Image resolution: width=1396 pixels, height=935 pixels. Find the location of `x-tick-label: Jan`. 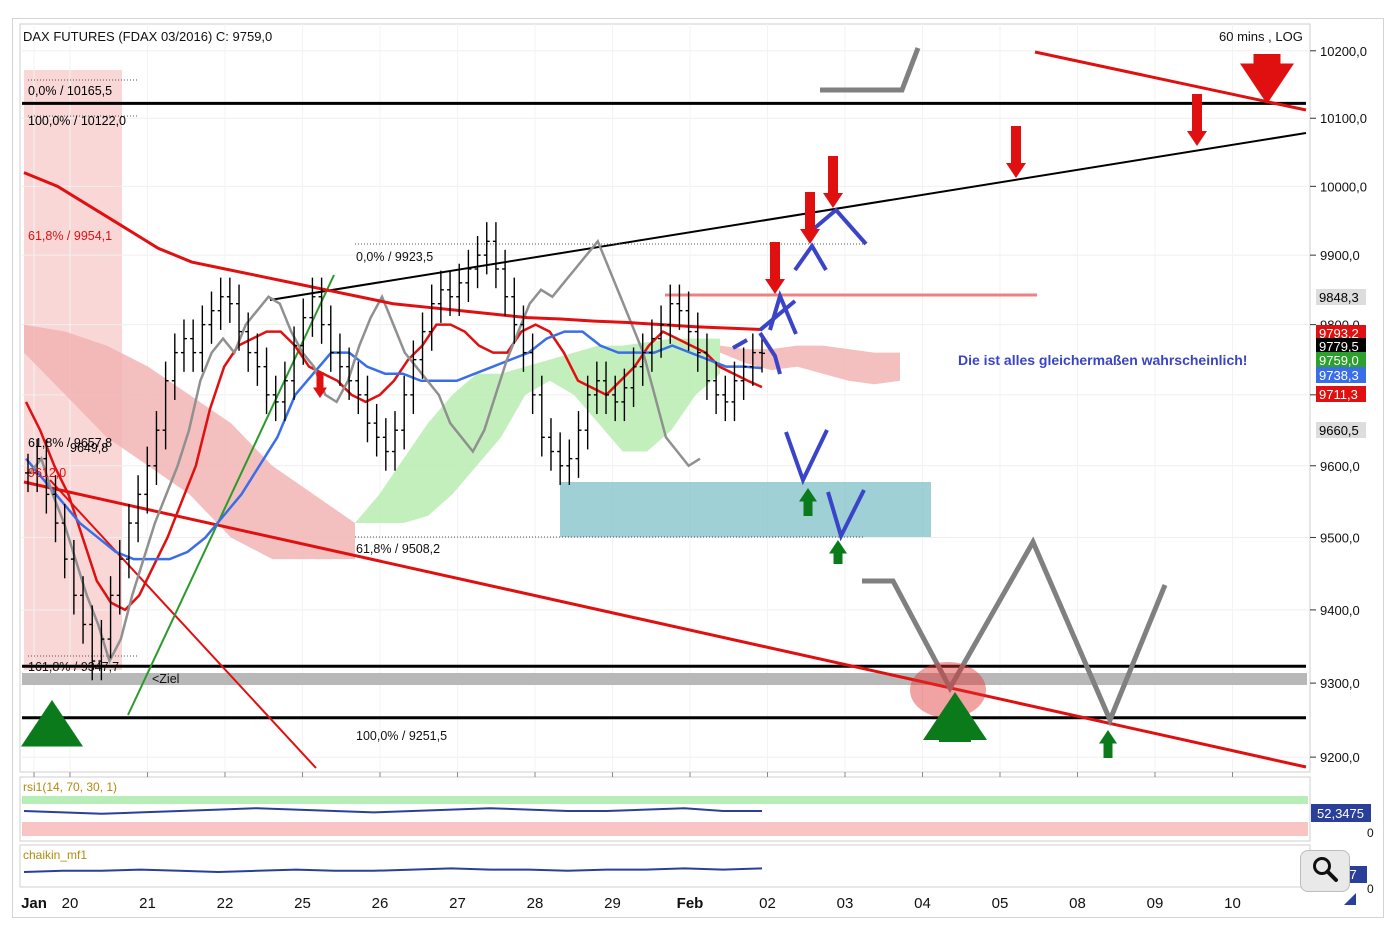

x-tick-label: Jan is located at coordinates (34, 903).